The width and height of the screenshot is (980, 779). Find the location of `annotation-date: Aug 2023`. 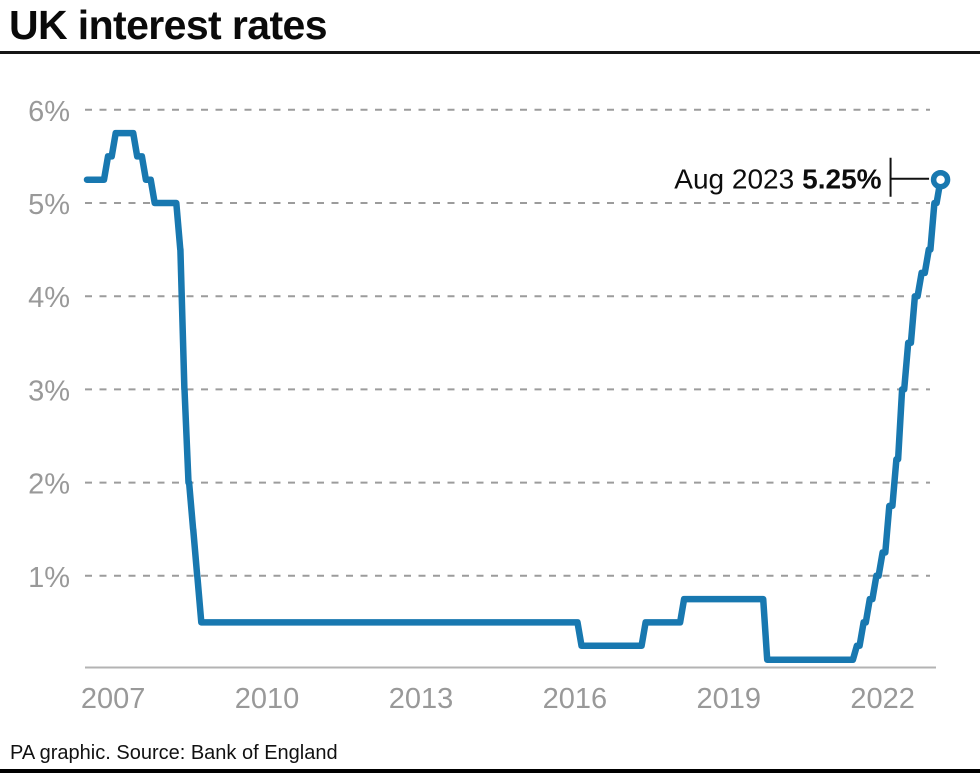

annotation-date: Aug 2023 is located at coordinates (734, 179).